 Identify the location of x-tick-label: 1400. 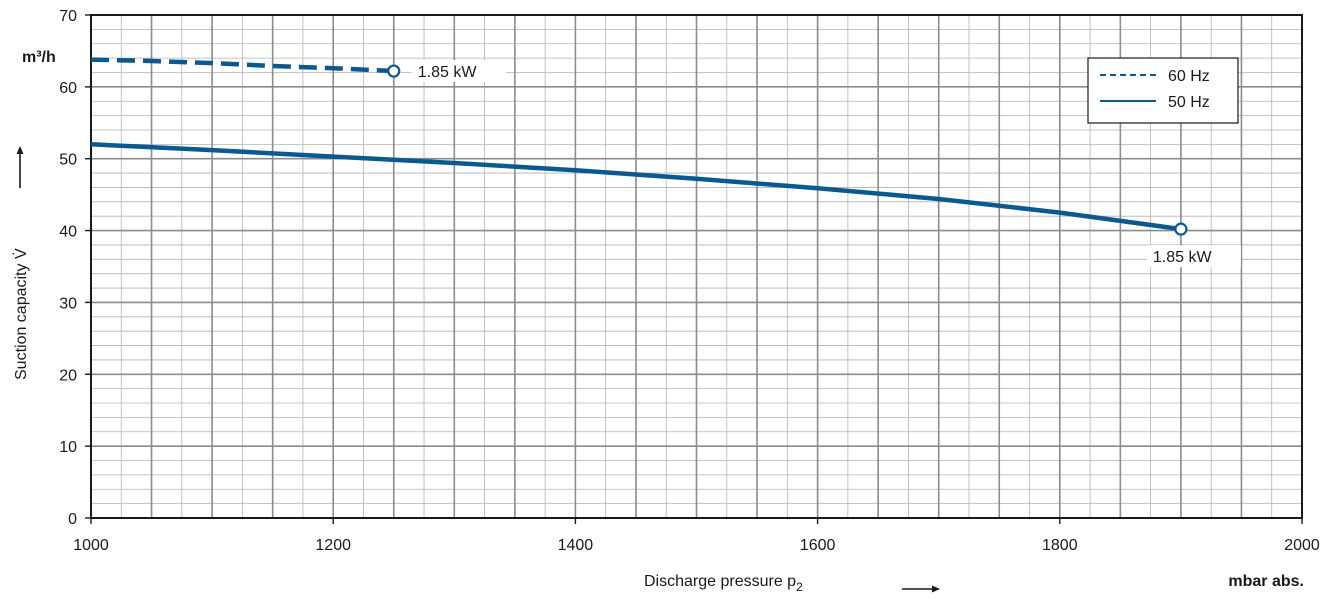
(576, 545).